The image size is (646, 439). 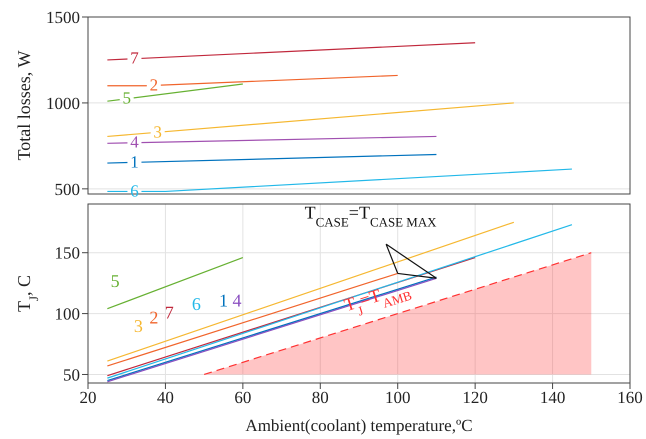 What do you see at coordinates (320, 398) in the screenshot?
I see `x-tick-label: 80` at bounding box center [320, 398].